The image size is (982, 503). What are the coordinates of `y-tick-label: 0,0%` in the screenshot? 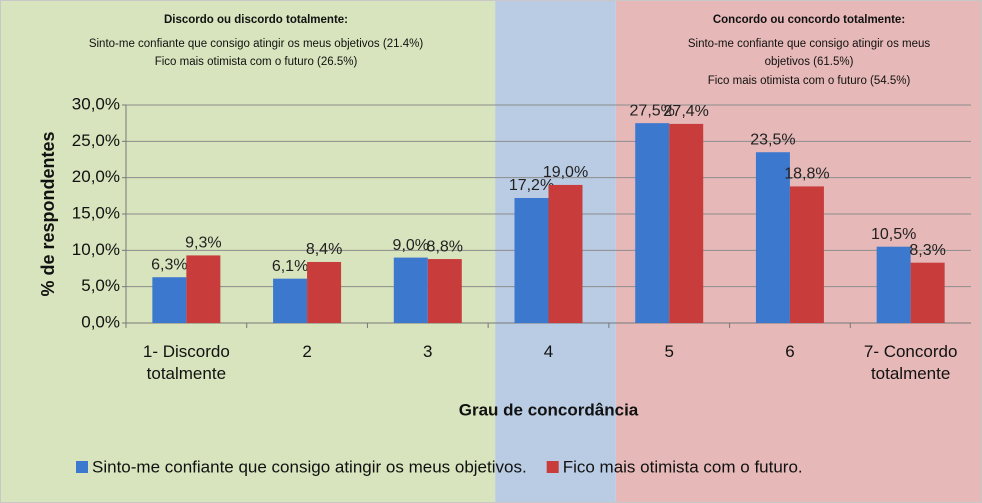 It's located at (100, 321).